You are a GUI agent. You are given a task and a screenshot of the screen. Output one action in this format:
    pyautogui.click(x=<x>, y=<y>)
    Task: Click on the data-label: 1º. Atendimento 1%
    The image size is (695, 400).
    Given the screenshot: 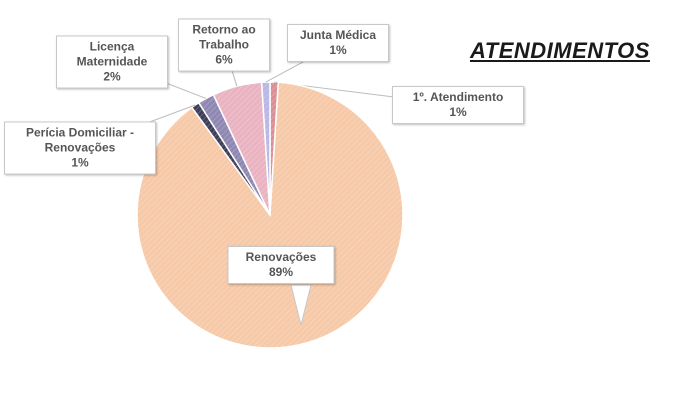 What is the action you would take?
    pyautogui.click(x=458, y=105)
    